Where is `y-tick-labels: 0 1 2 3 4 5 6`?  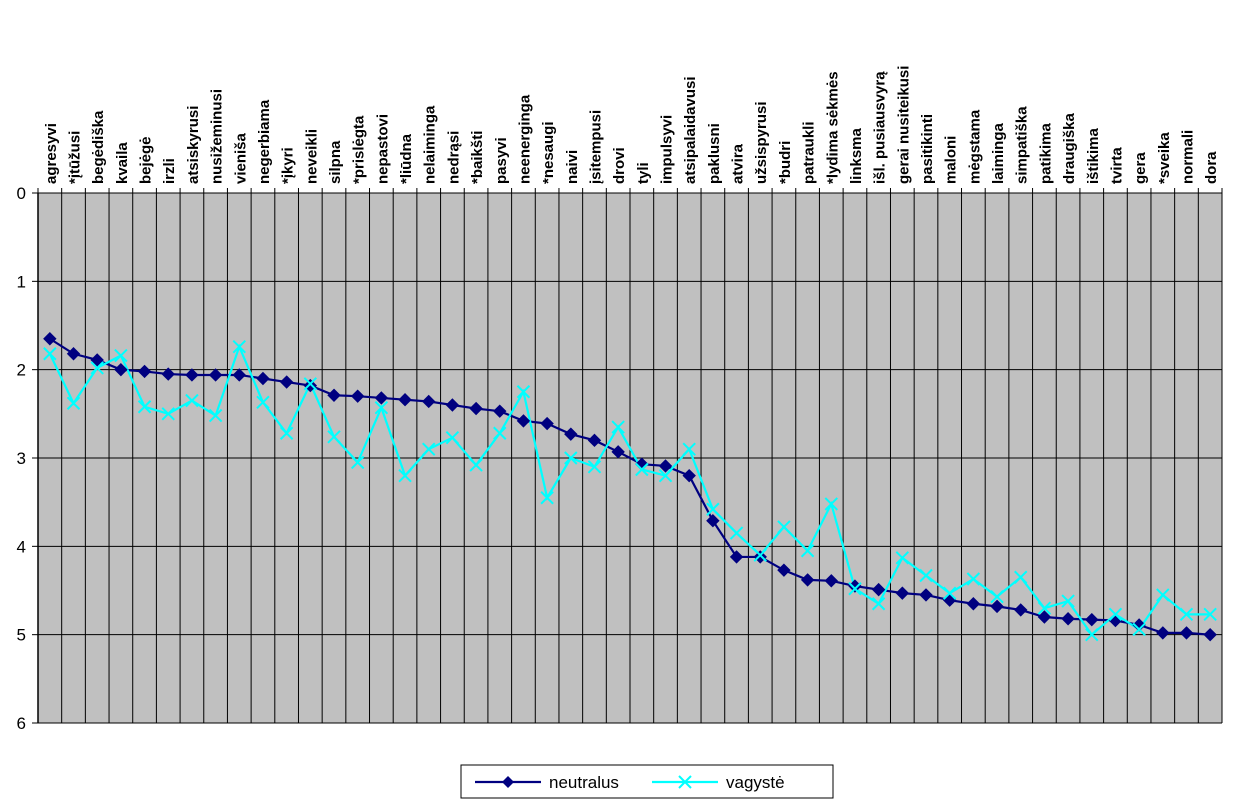 y-tick-labels: 0 1 2 3 4 5 6 is located at coordinates (21, 458).